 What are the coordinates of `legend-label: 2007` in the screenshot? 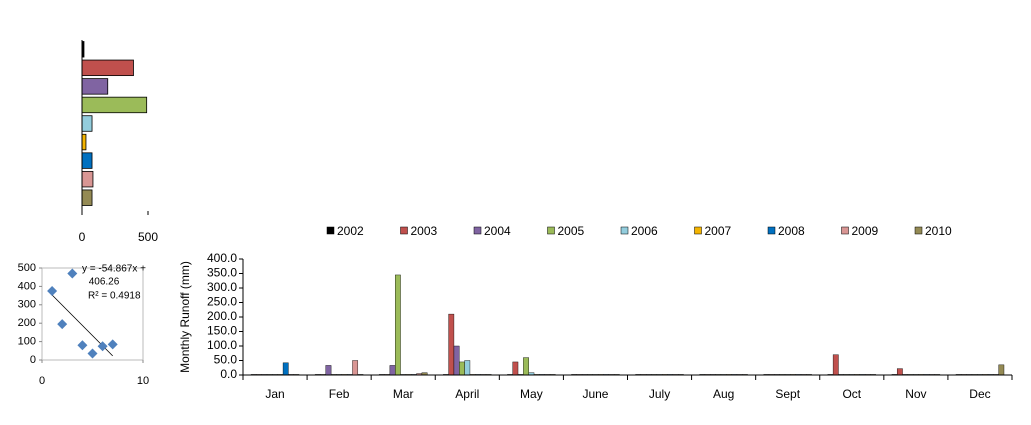 It's located at (718, 231).